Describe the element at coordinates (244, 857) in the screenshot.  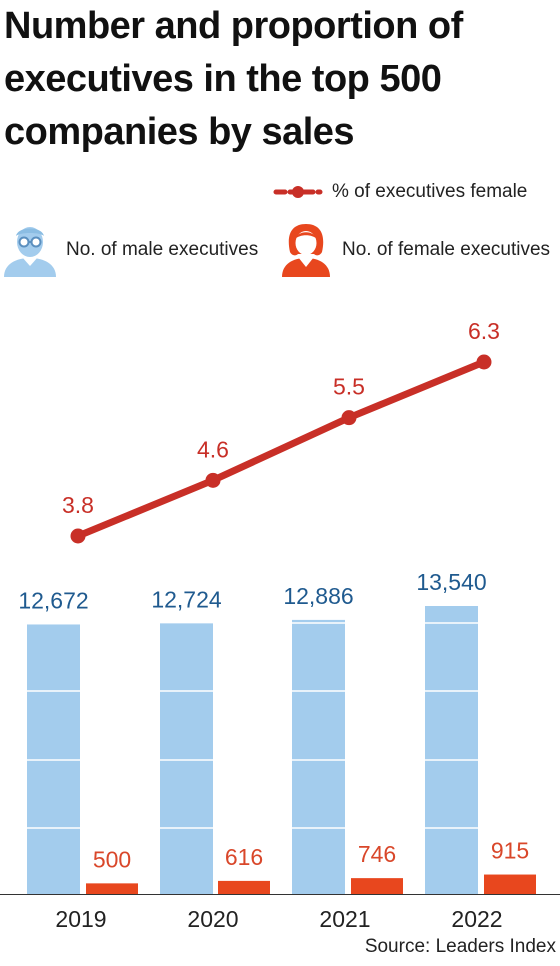
I see `female-value-label: 616` at that location.